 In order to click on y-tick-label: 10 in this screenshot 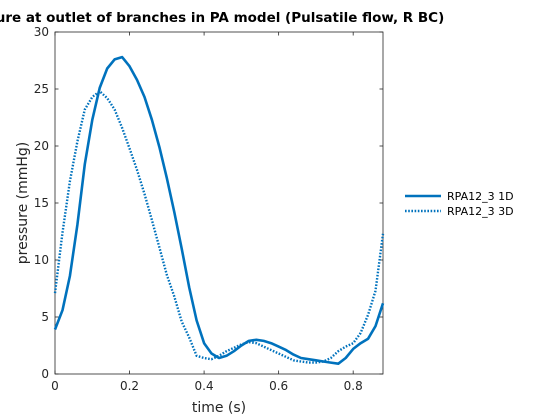, I will do `click(41, 260)`.